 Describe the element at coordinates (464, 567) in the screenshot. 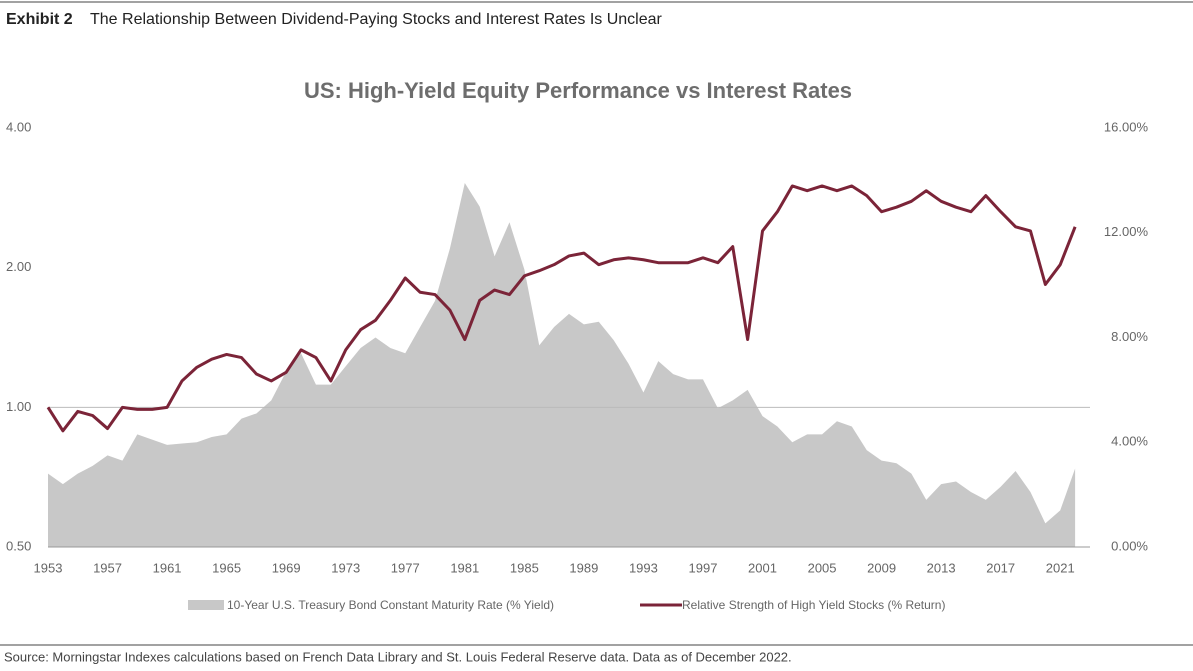

I see `x-tick-label: 1981` at that location.